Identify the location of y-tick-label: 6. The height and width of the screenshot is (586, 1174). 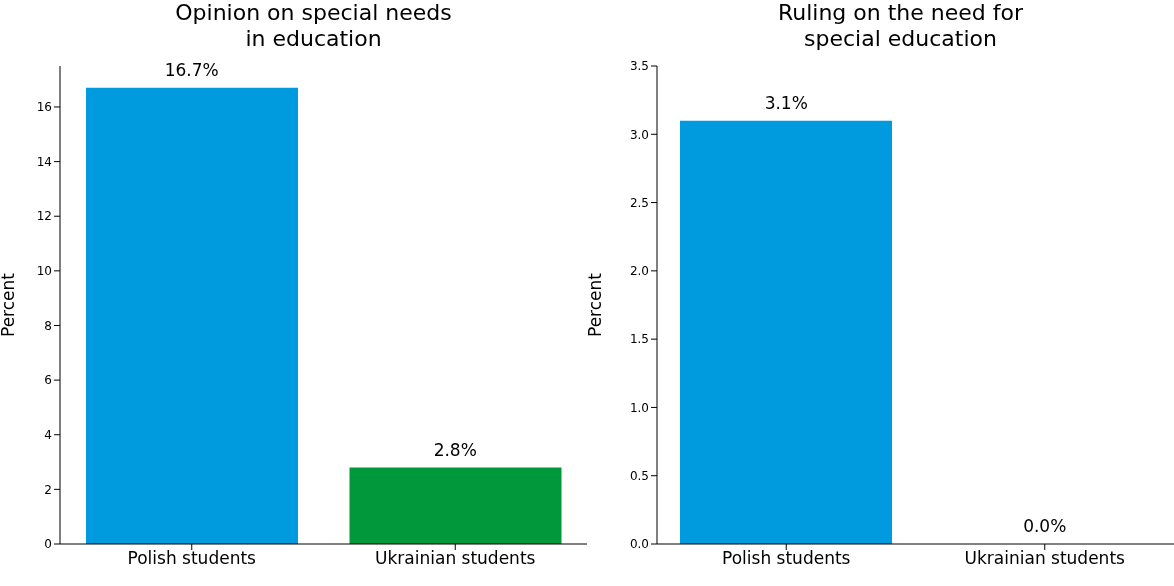
(48, 380).